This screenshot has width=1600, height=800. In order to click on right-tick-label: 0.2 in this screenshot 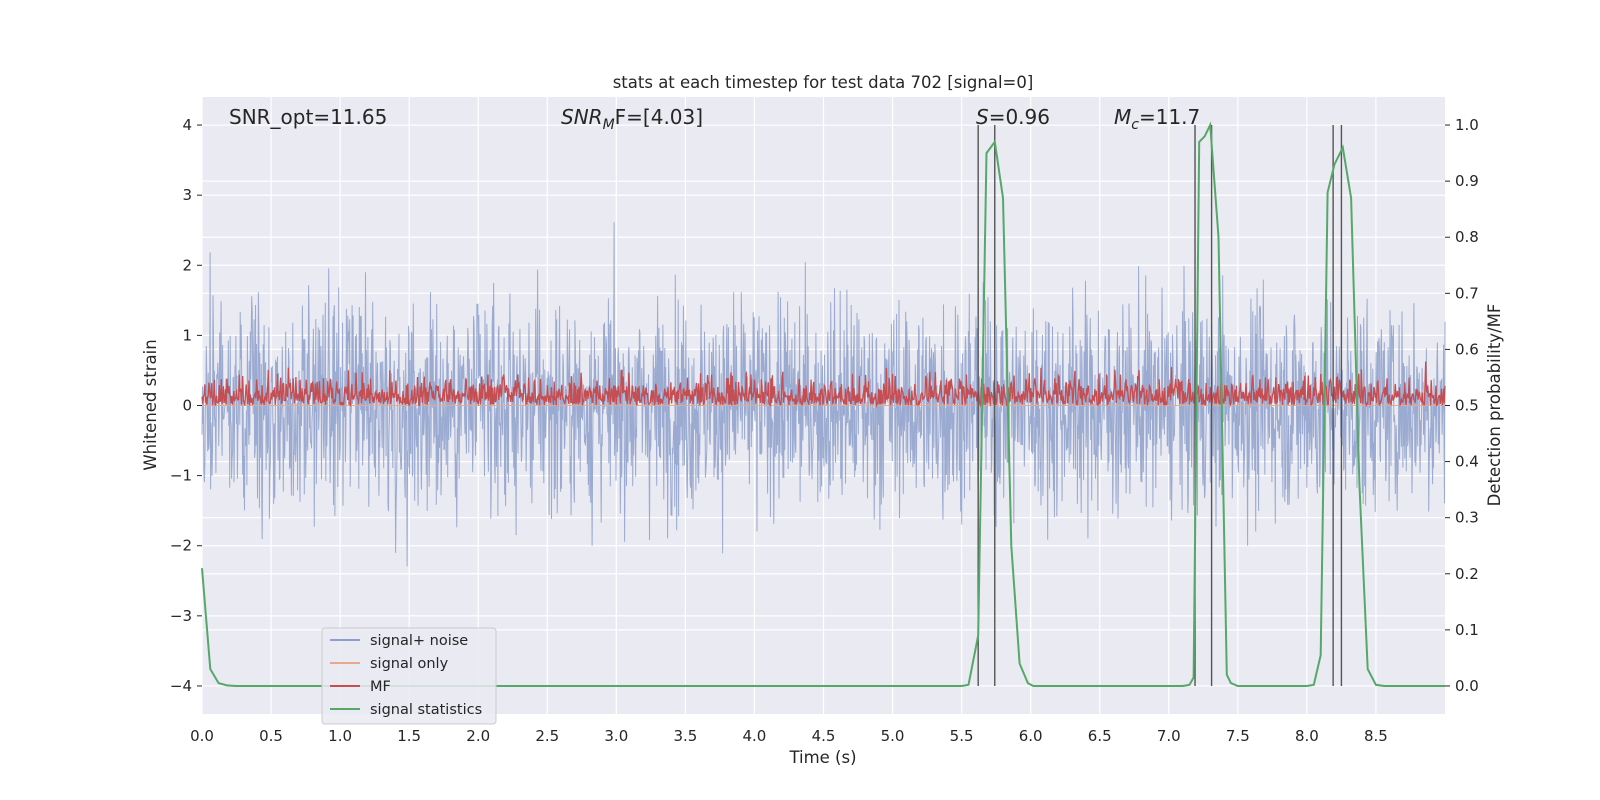, I will do `click(1467, 574)`.